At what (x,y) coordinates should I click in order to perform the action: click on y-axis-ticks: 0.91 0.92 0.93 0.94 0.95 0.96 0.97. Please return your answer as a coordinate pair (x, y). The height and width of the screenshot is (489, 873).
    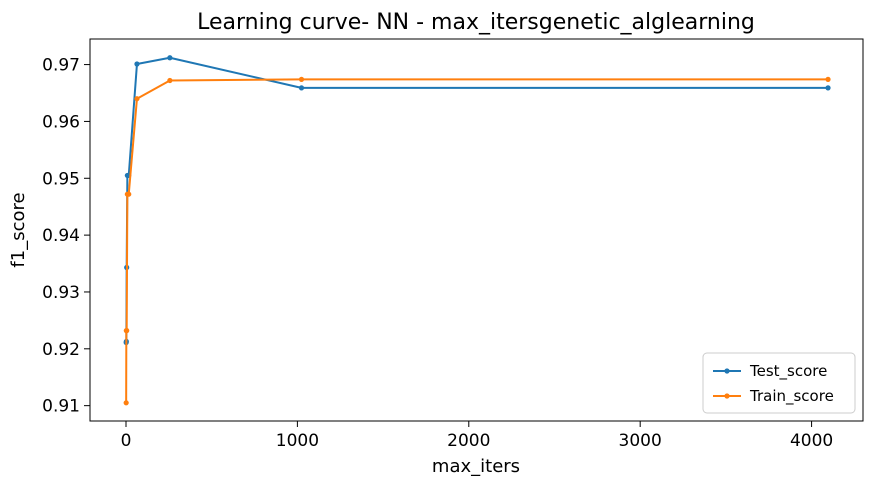
    Looking at the image, I should click on (66, 236).